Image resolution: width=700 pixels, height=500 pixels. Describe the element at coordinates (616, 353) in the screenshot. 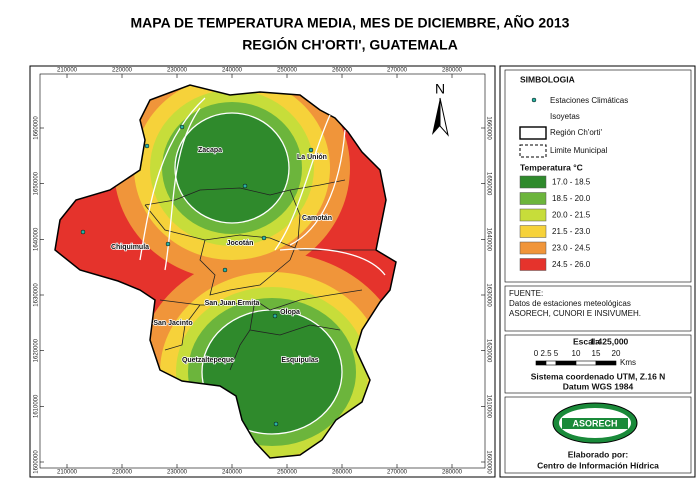

I see `scale-tick-label: 20` at that location.